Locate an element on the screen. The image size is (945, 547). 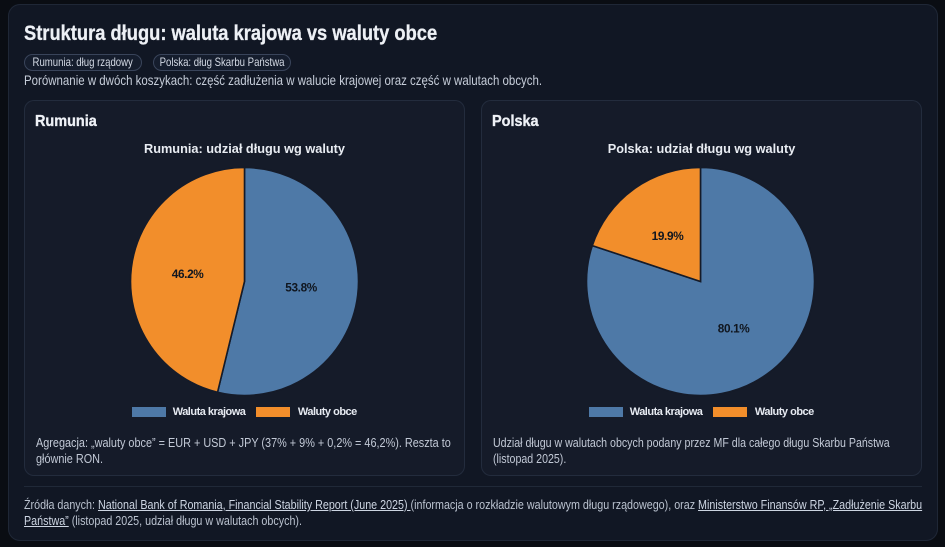
svg-text: 53.8% is located at coordinates (301, 288).